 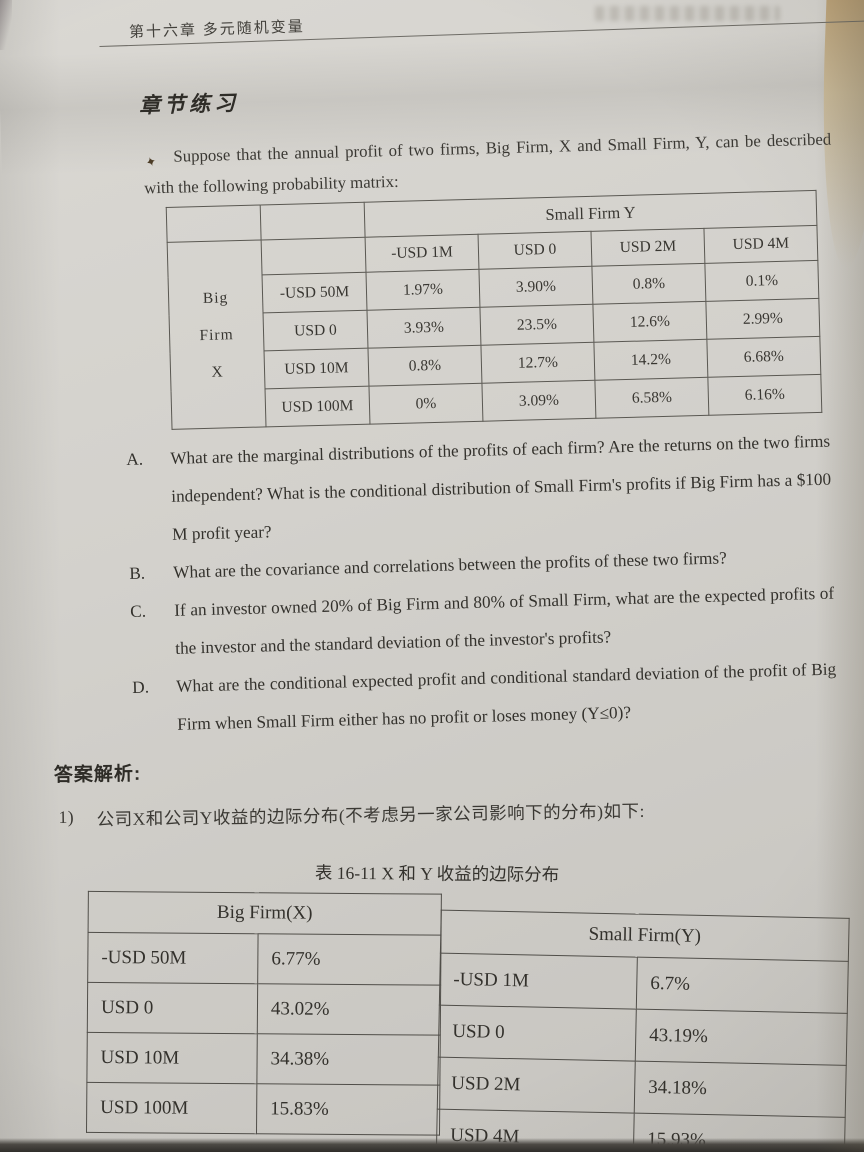 What do you see at coordinates (741, 985) in the screenshot?
I see `marginal-value: 6.7%` at bounding box center [741, 985].